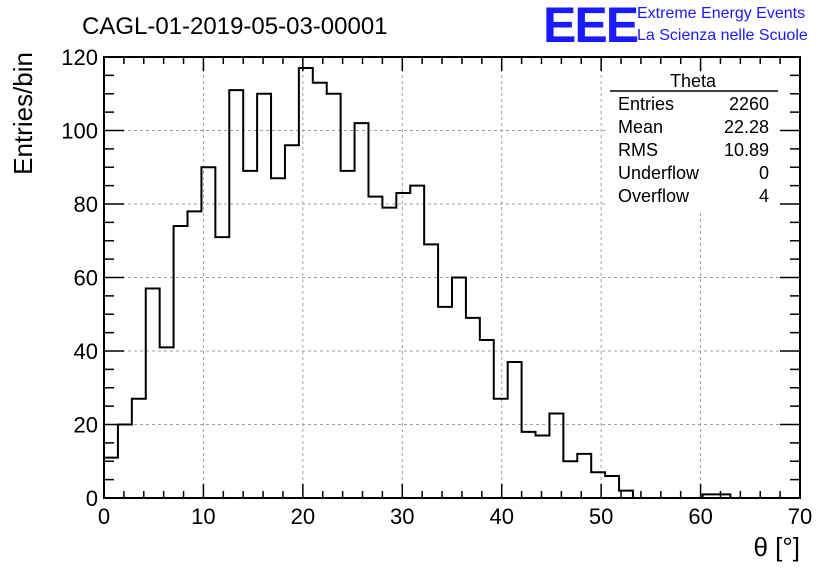 The width and height of the screenshot is (836, 572). I want to click on y-tick-label: 80, so click(86, 204).